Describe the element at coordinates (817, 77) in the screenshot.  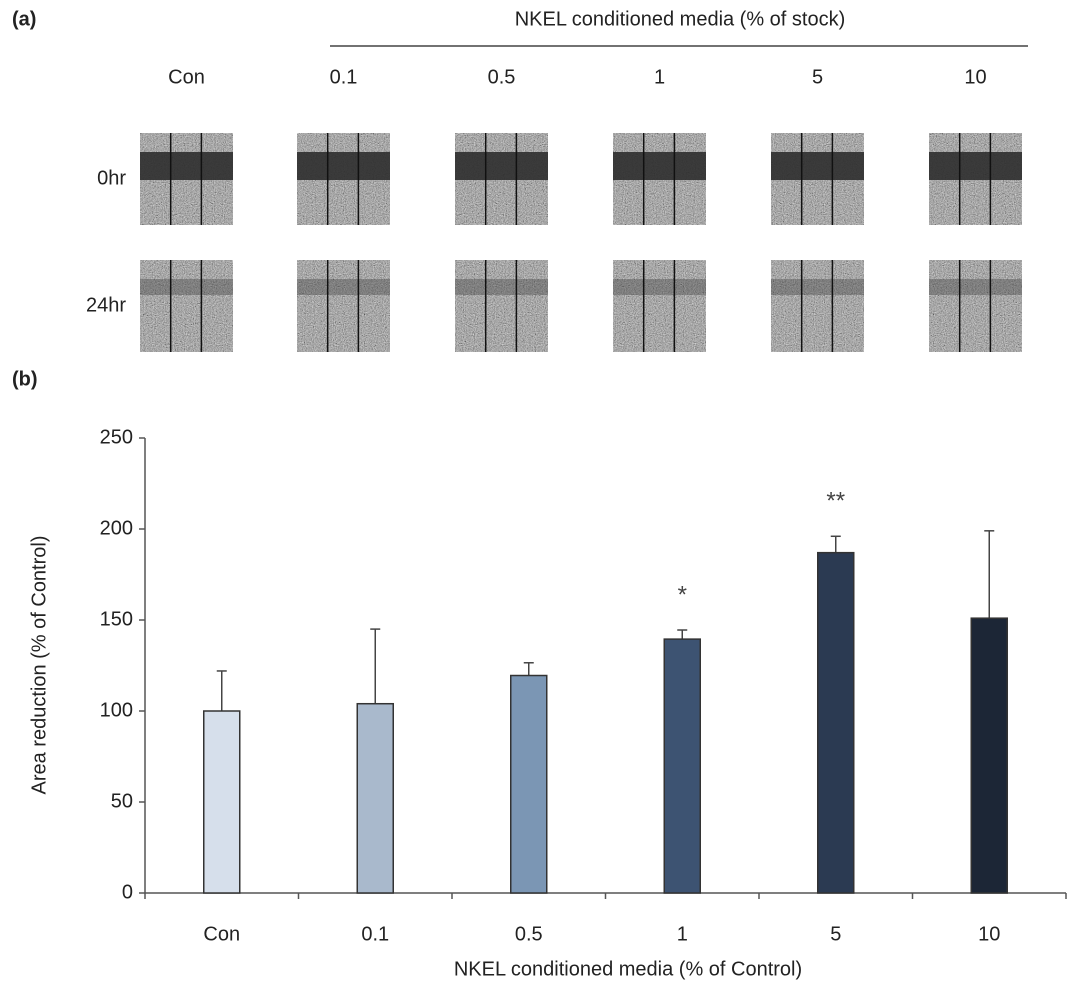
I see `column-label: 5` at that location.